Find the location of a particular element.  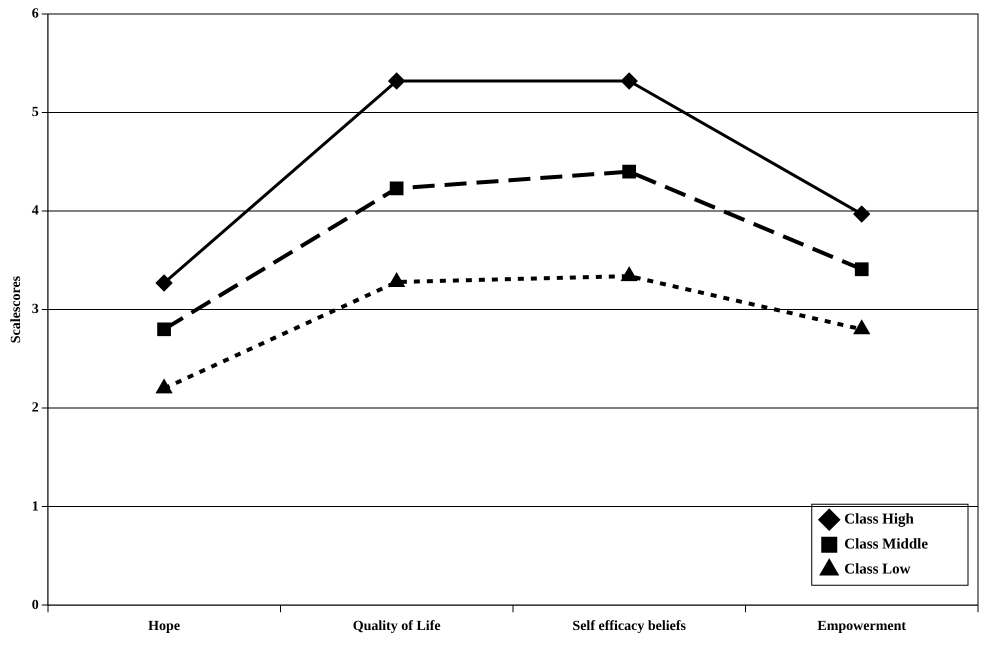

legend-label: Class Low is located at coordinates (877, 570).